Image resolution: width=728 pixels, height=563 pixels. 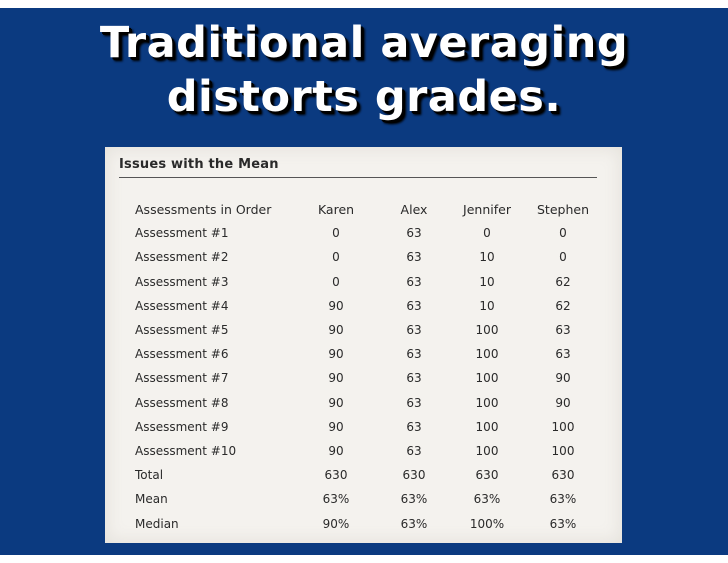 What do you see at coordinates (358, 177) in the screenshot?
I see `heading-divider` at bounding box center [358, 177].